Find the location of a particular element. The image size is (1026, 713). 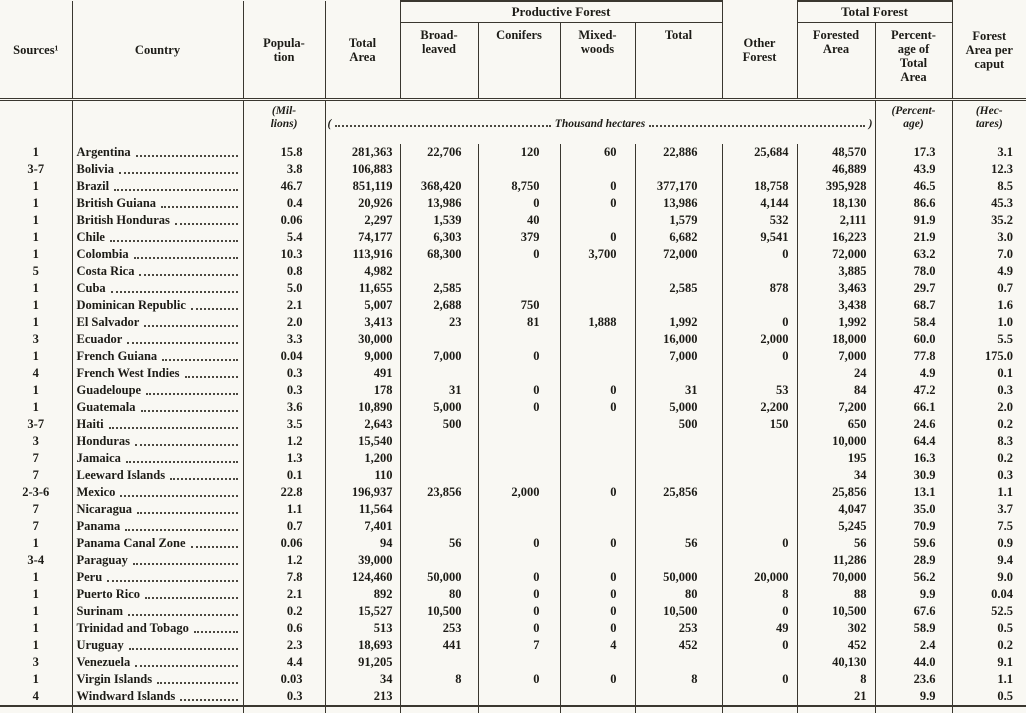

cell-total-area: 196,937 is located at coordinates (362, 492).